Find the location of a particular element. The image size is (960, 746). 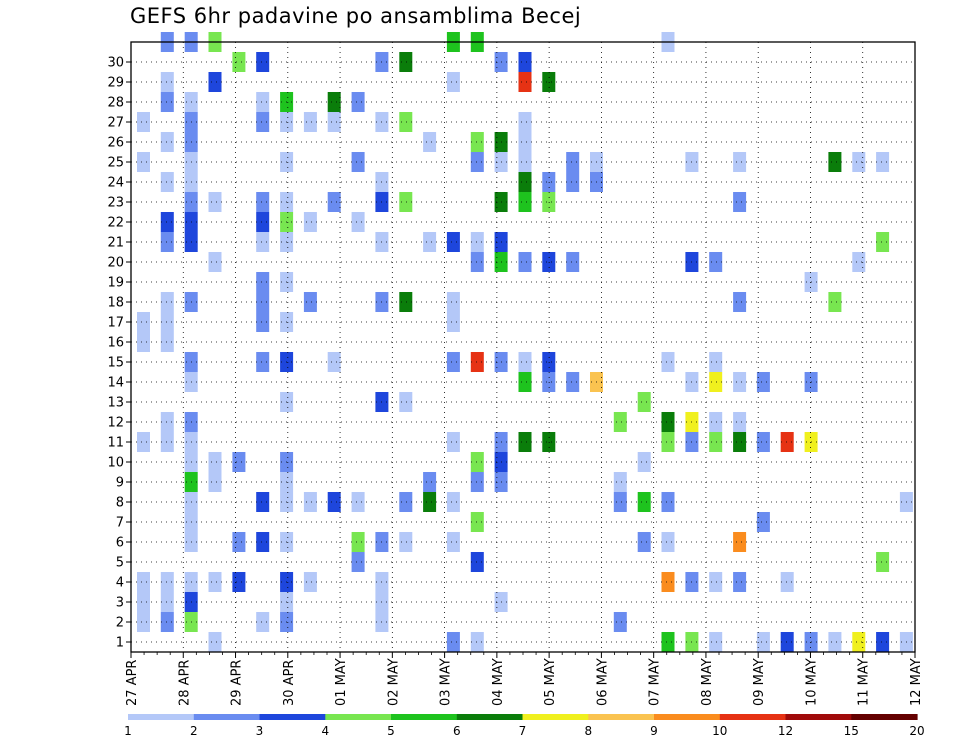

x-tick-label: 30 APR is located at coordinates (289, 683).